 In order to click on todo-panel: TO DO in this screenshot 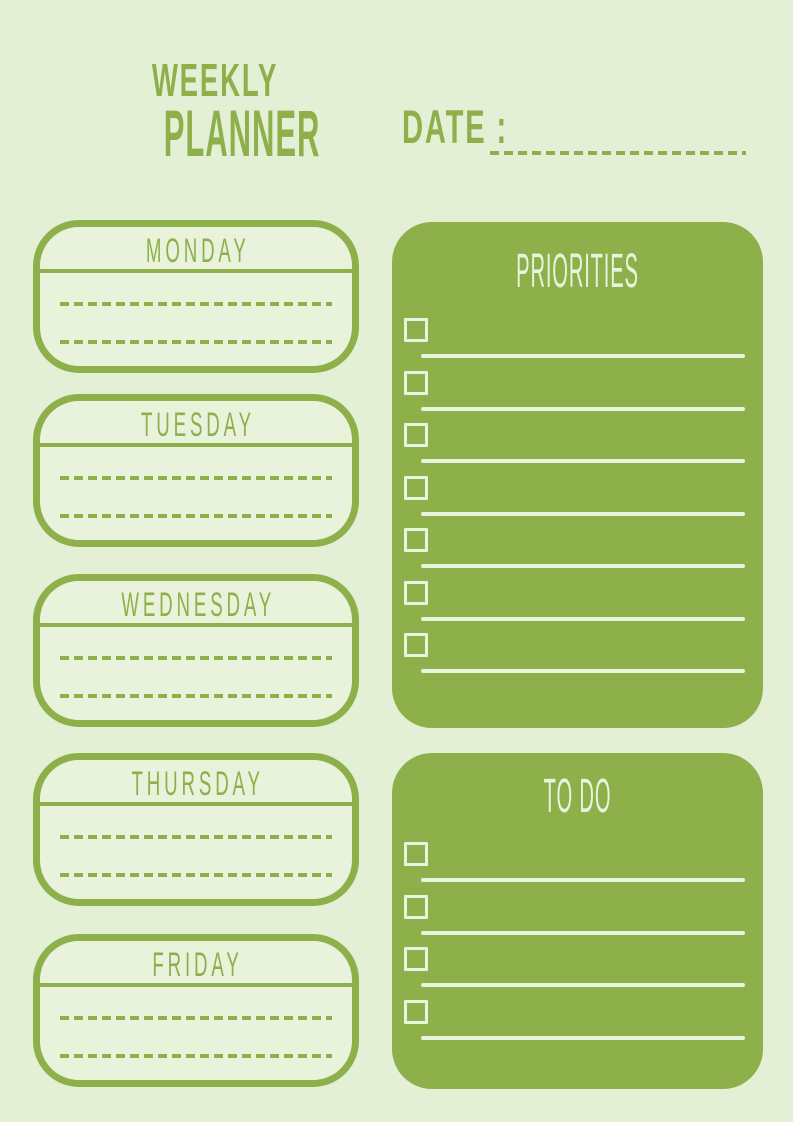, I will do `click(577, 921)`.